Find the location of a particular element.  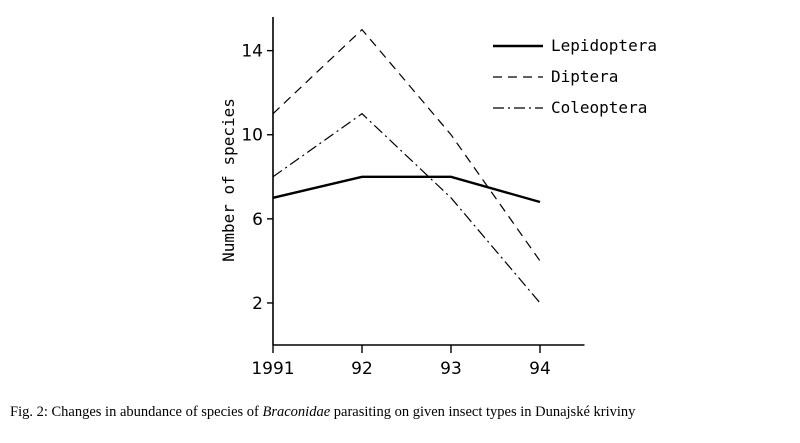

series-line-coleoptera is located at coordinates (406, 208).